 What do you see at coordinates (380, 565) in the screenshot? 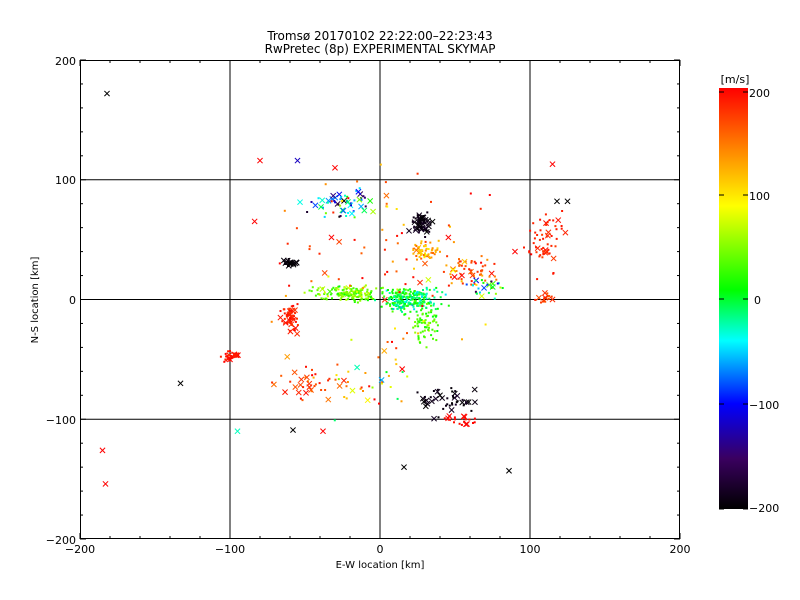
I see `x-axis-label: E-W location [km]` at bounding box center [380, 565].